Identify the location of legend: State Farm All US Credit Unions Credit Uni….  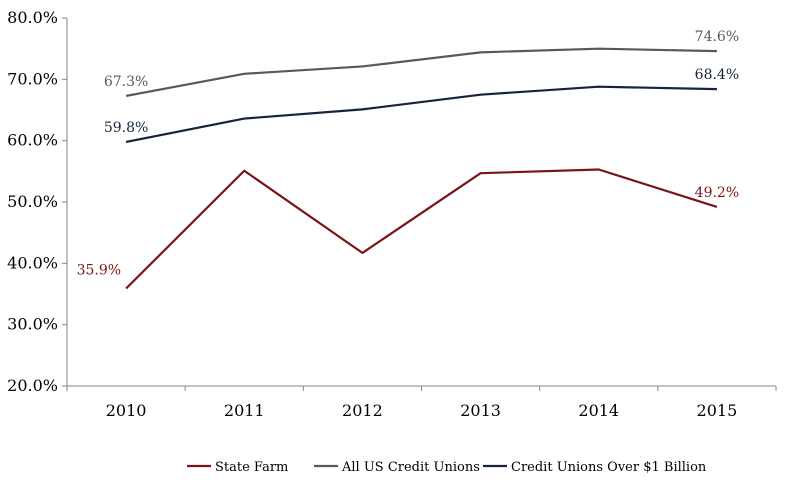
(447, 467).